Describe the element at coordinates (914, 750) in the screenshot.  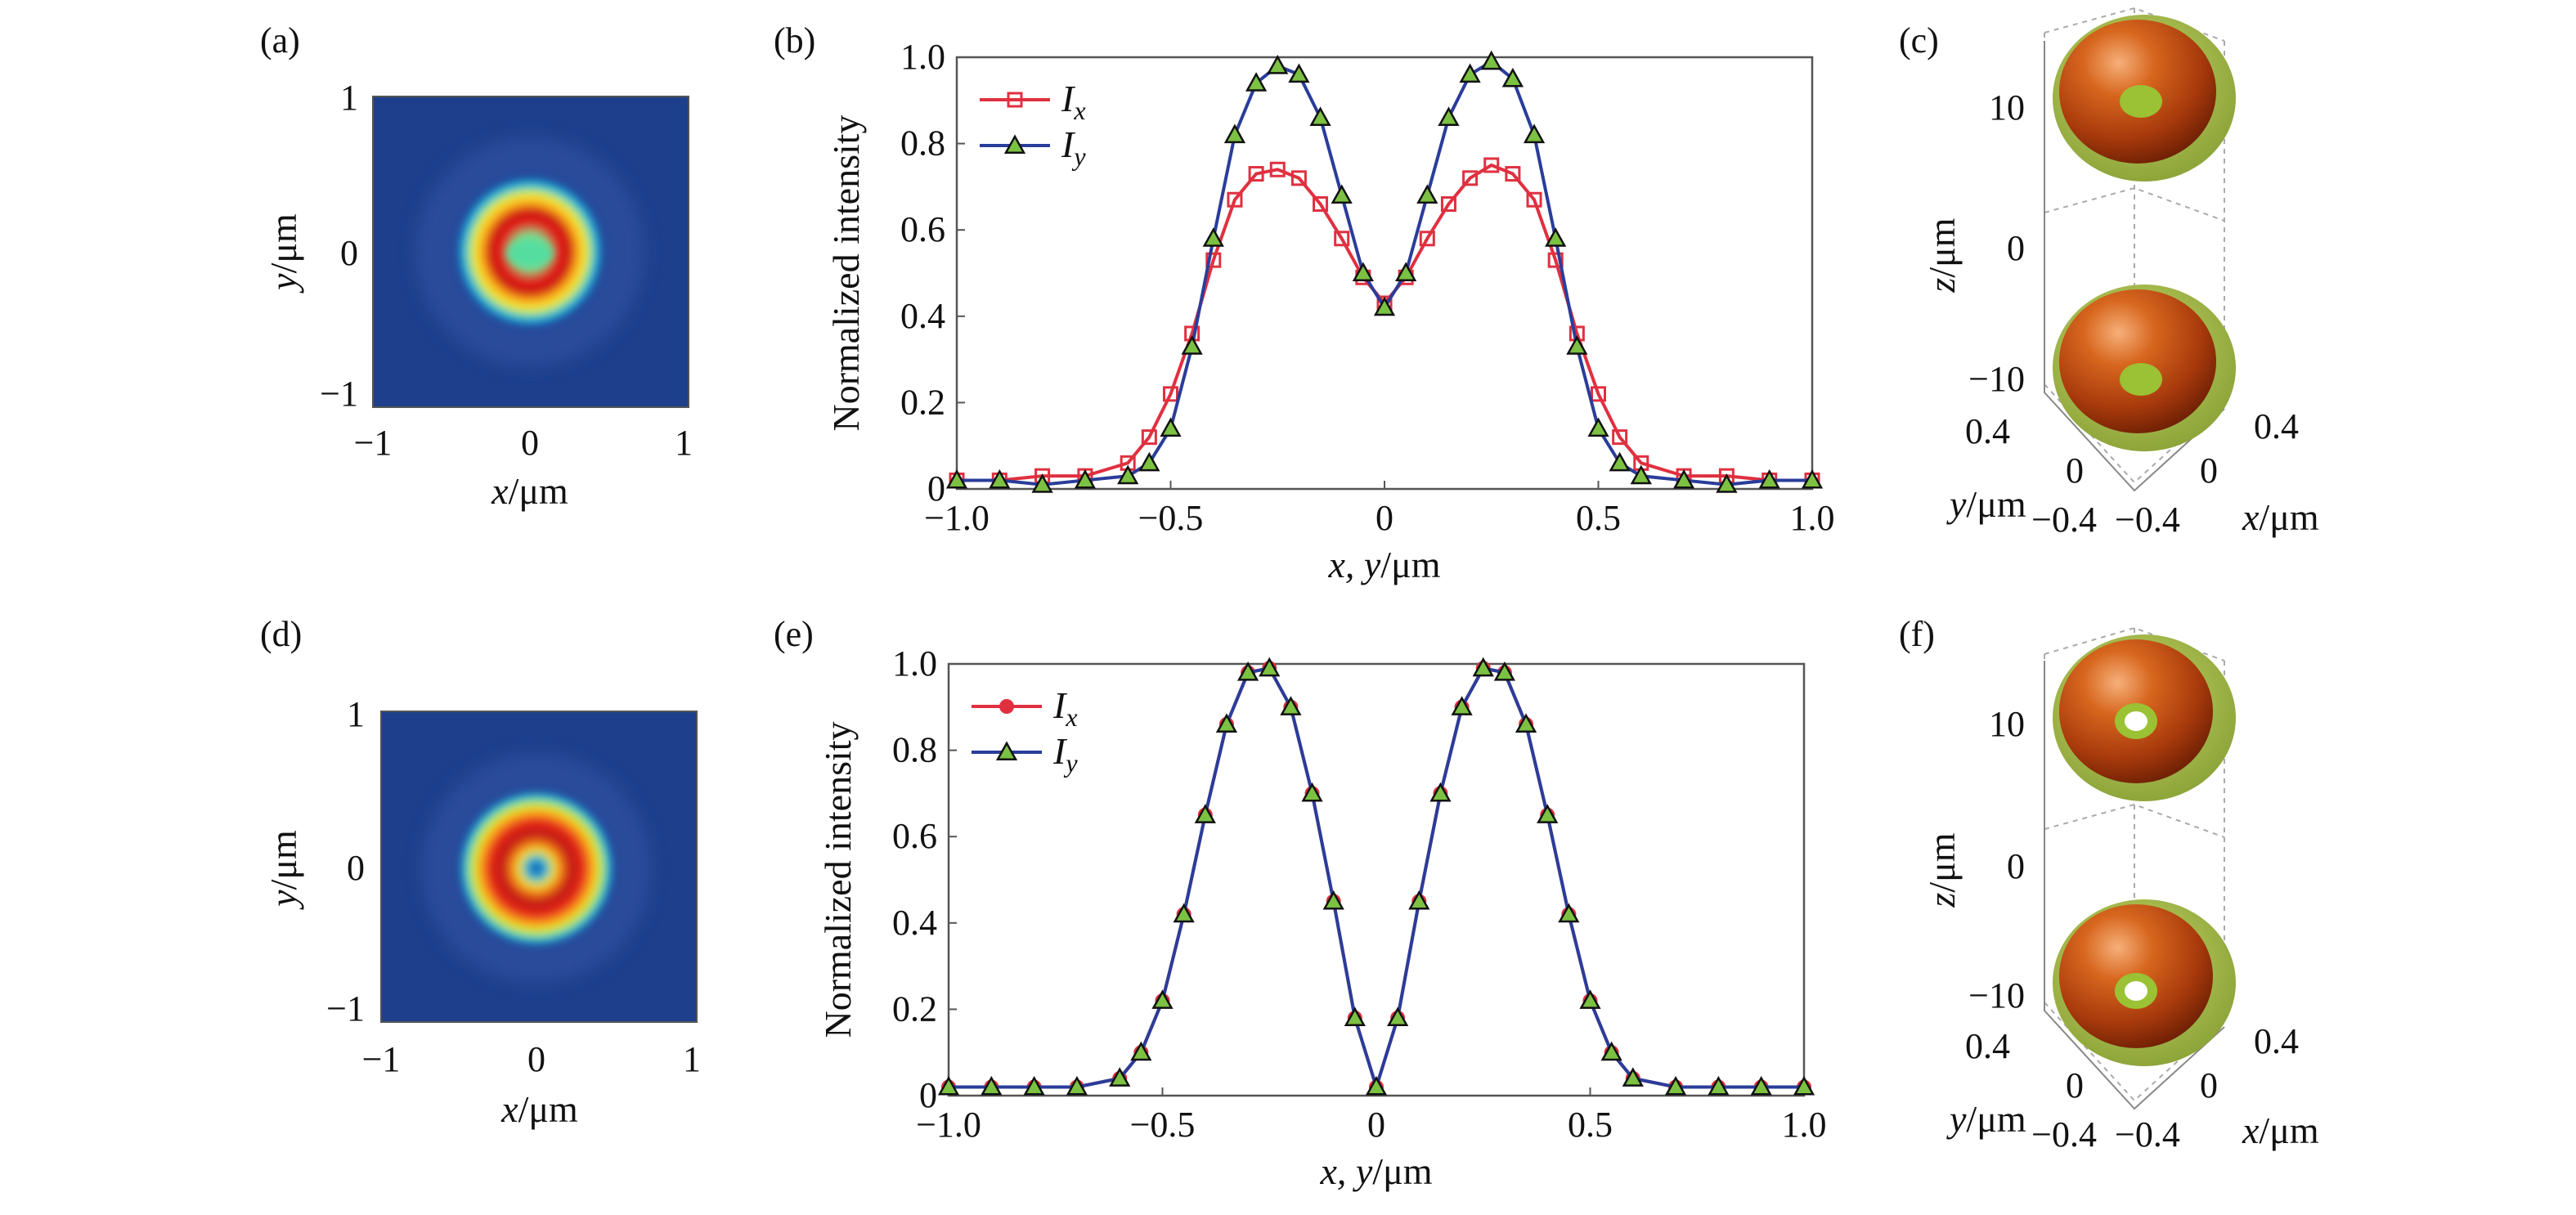
I see `ytick-label: 0.8` at that location.